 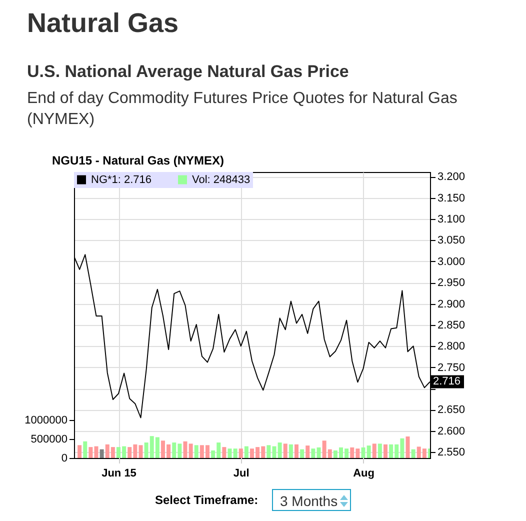 What do you see at coordinates (452, 198) in the screenshot?
I see `y2-tick-label: 3.150` at bounding box center [452, 198].